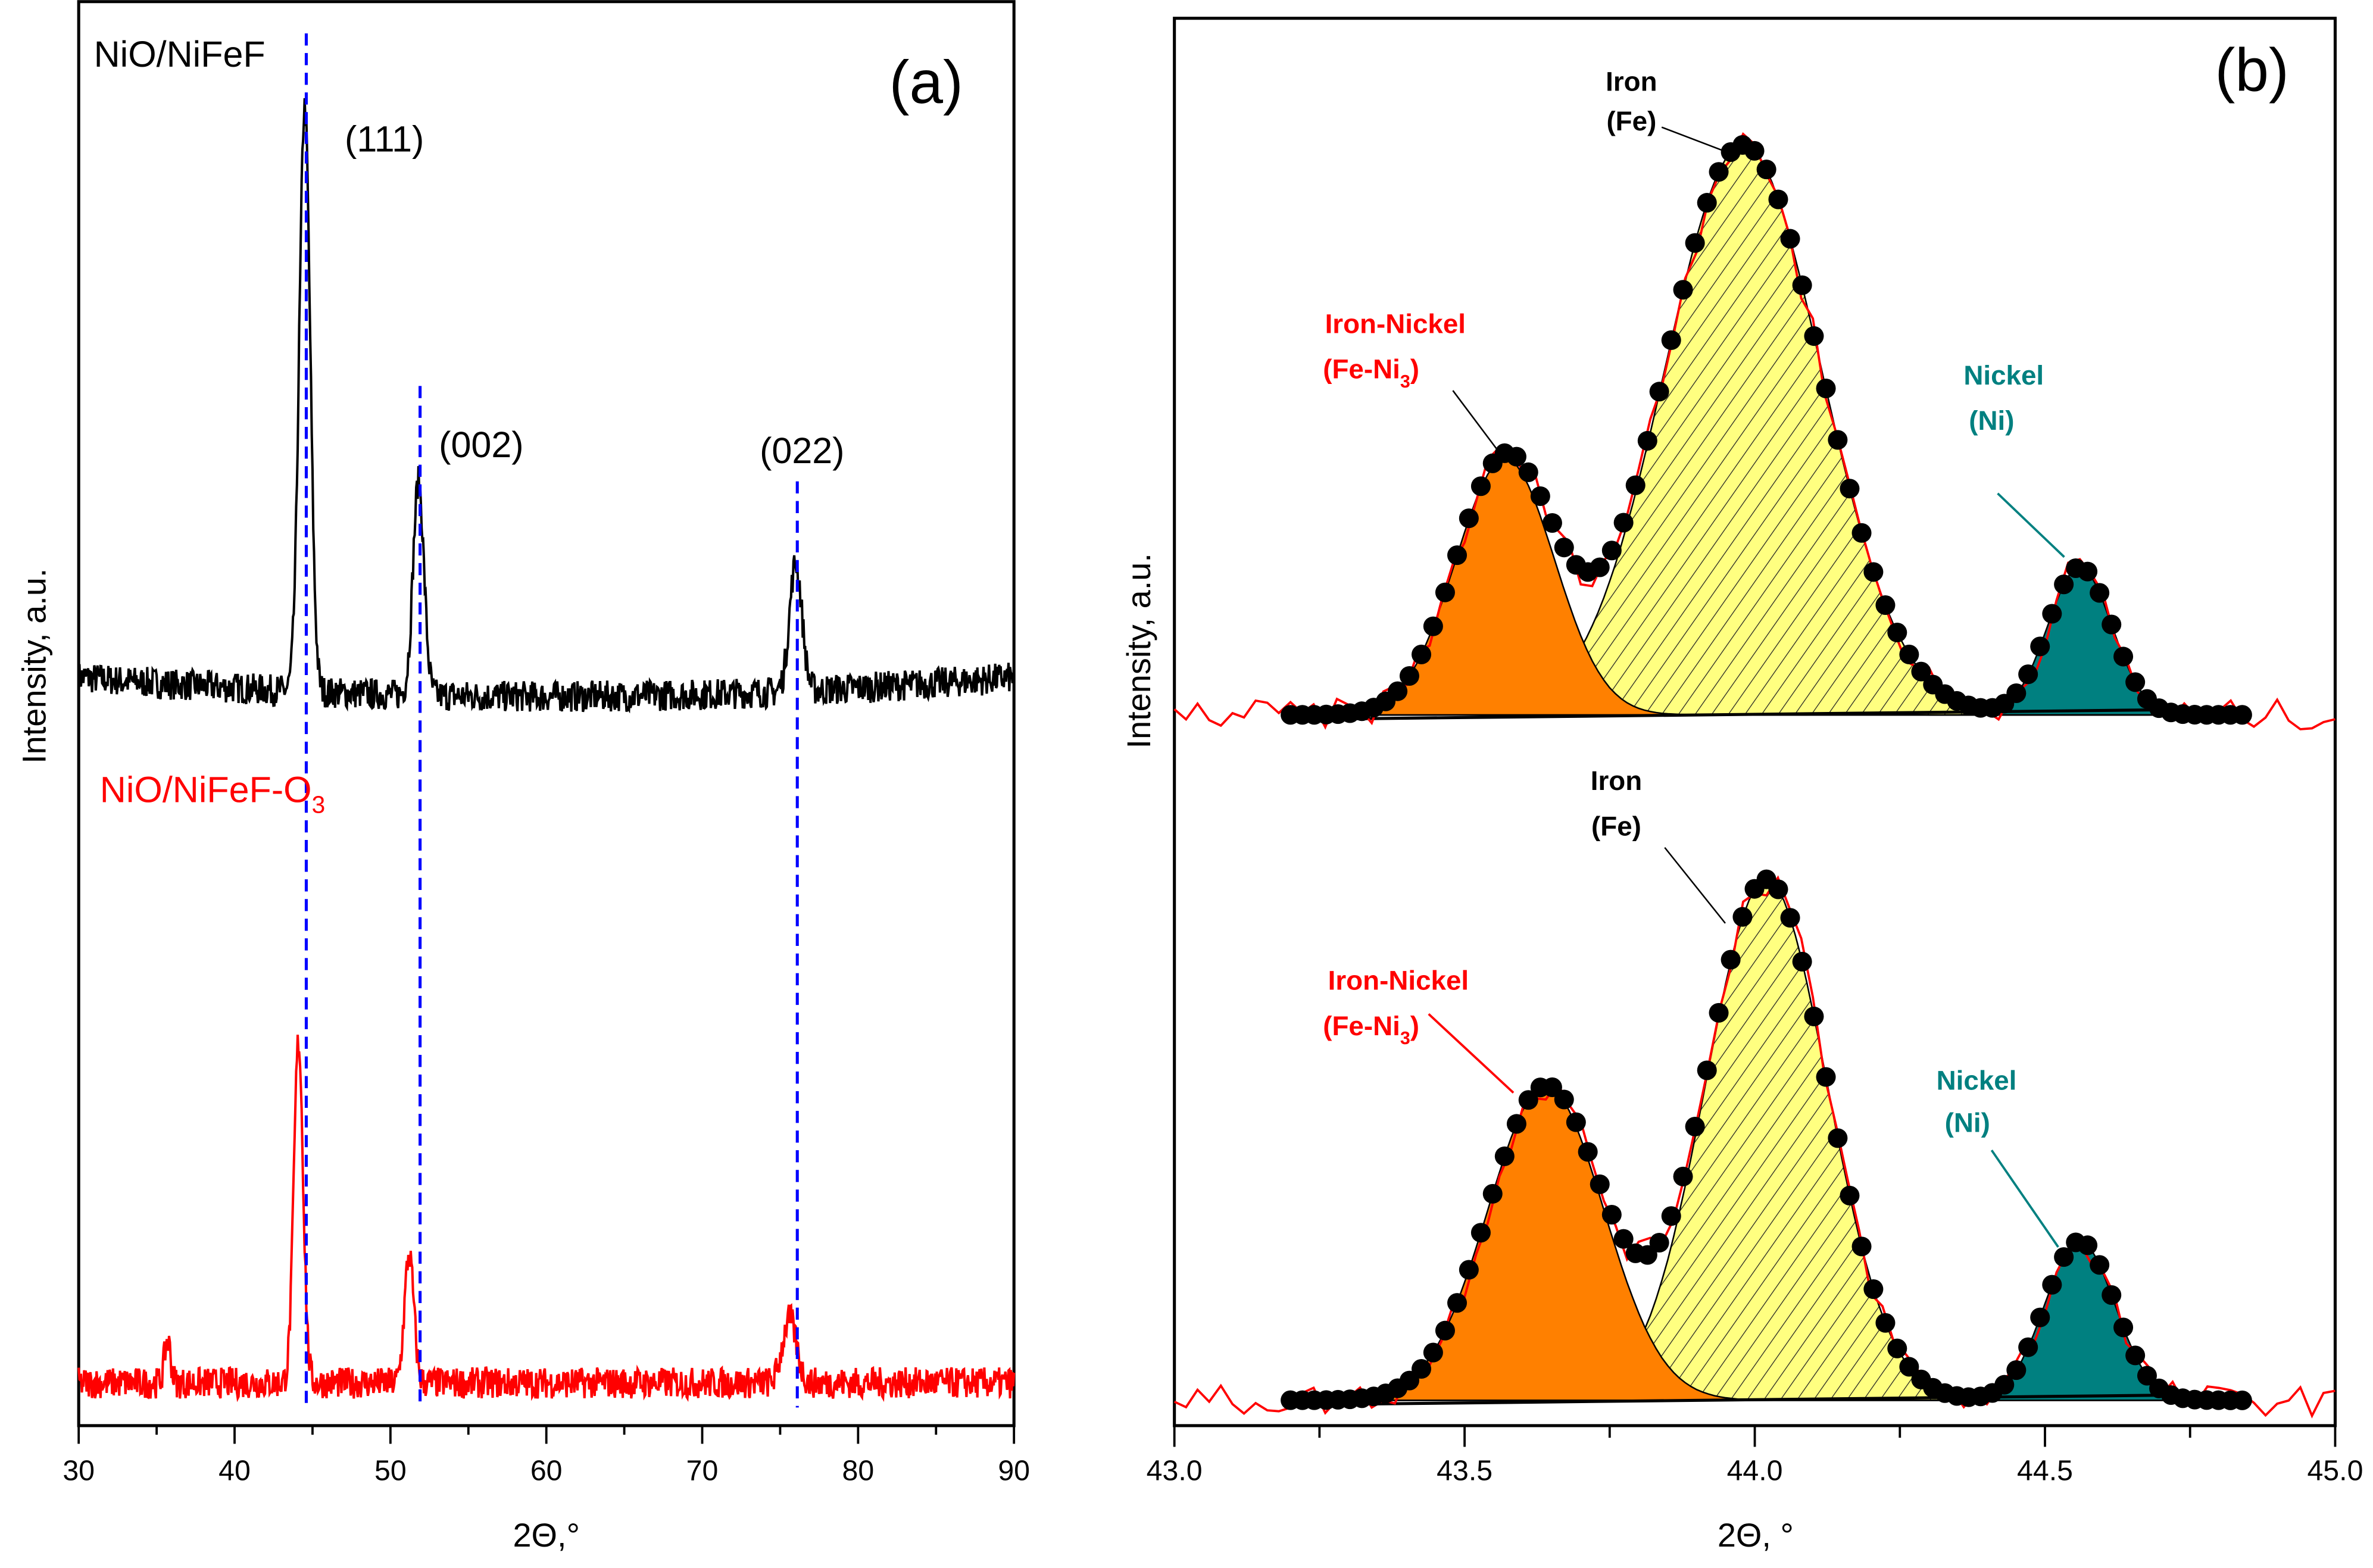 The width and height of the screenshot is (2373, 1568). Describe the element at coordinates (1398, 981) in the screenshot. I see `label-iron-nickel-lower: Iron-Nickel` at that location.